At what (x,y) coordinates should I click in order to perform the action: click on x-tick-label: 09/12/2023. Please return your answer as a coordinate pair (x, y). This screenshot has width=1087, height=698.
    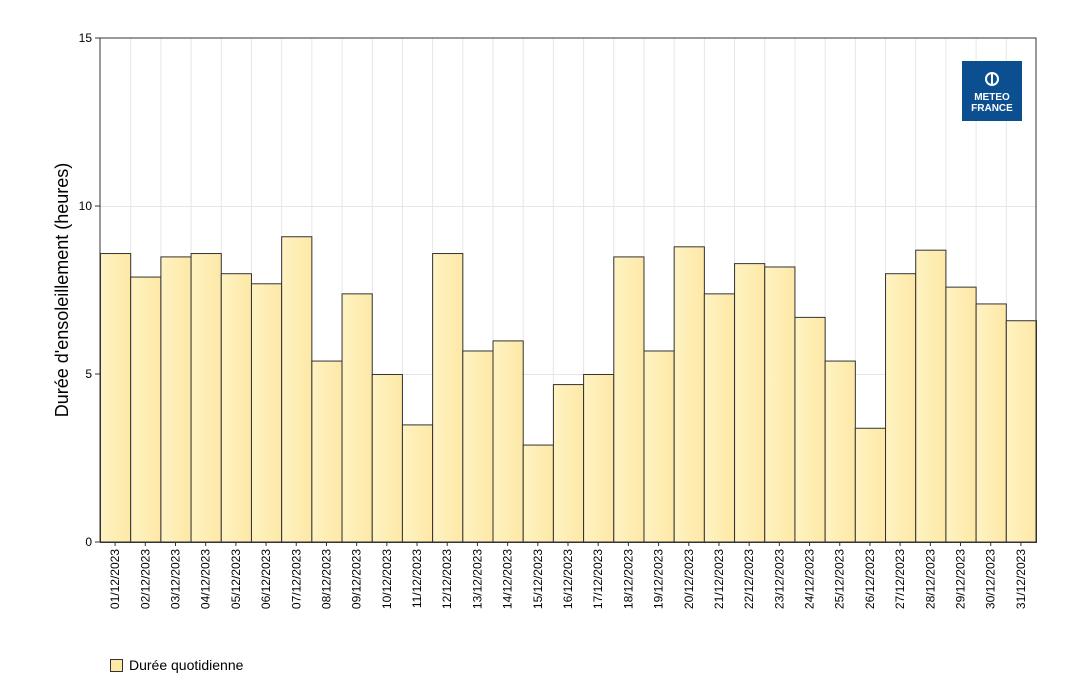
    Looking at the image, I should click on (357, 579).